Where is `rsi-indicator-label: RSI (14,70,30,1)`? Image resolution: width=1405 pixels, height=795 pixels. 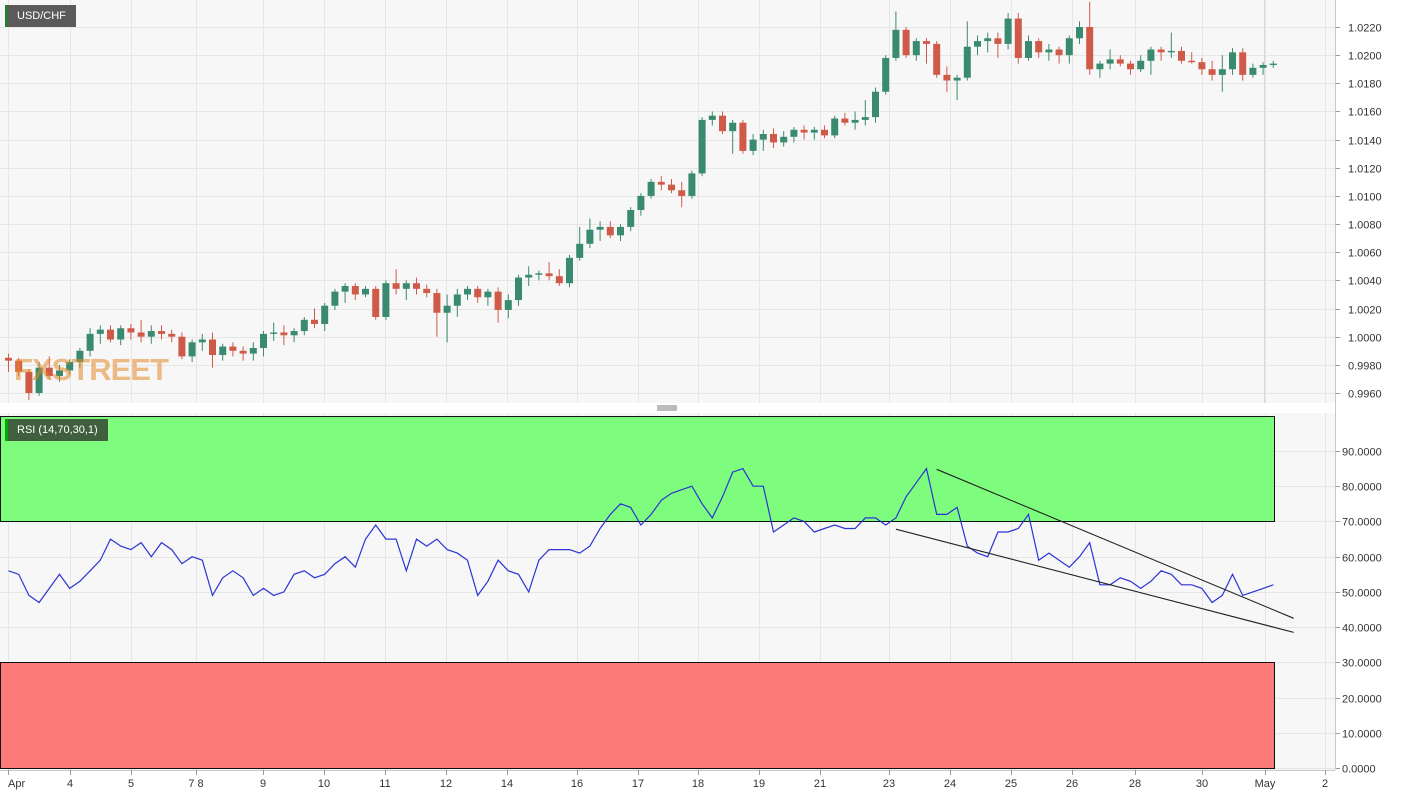
rsi-indicator-label: RSI (14,70,30,1) is located at coordinates (56, 430).